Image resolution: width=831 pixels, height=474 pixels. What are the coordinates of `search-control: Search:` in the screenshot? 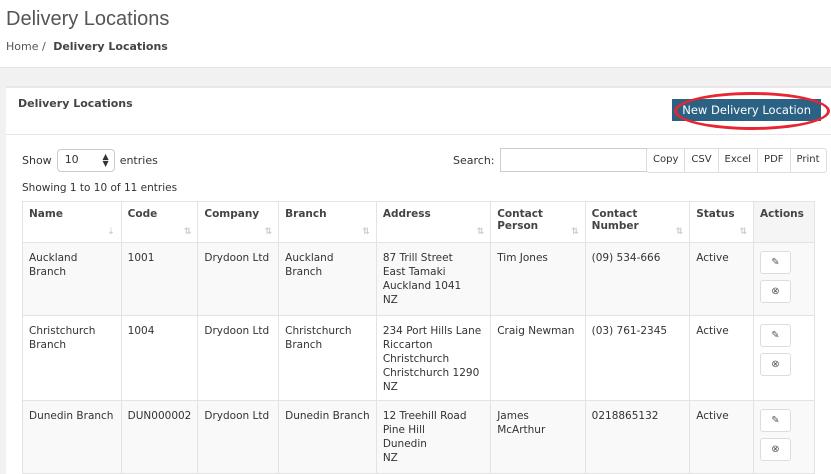 It's located at (550, 160).